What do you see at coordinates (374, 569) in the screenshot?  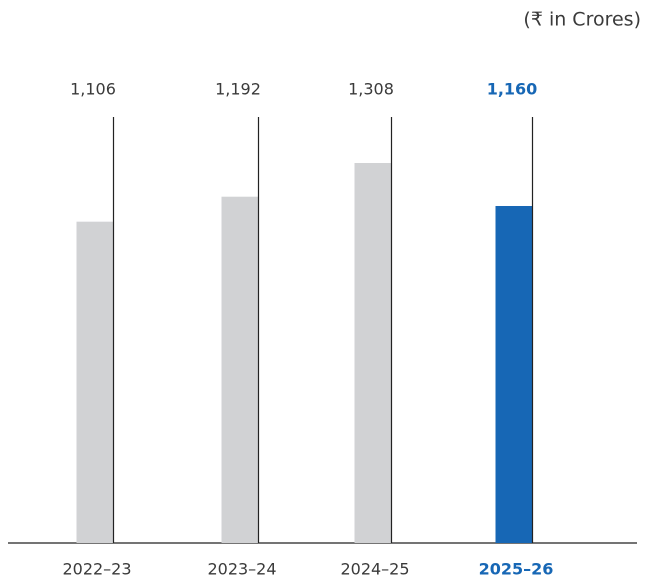 I see `category-label: 2024–25` at bounding box center [374, 569].